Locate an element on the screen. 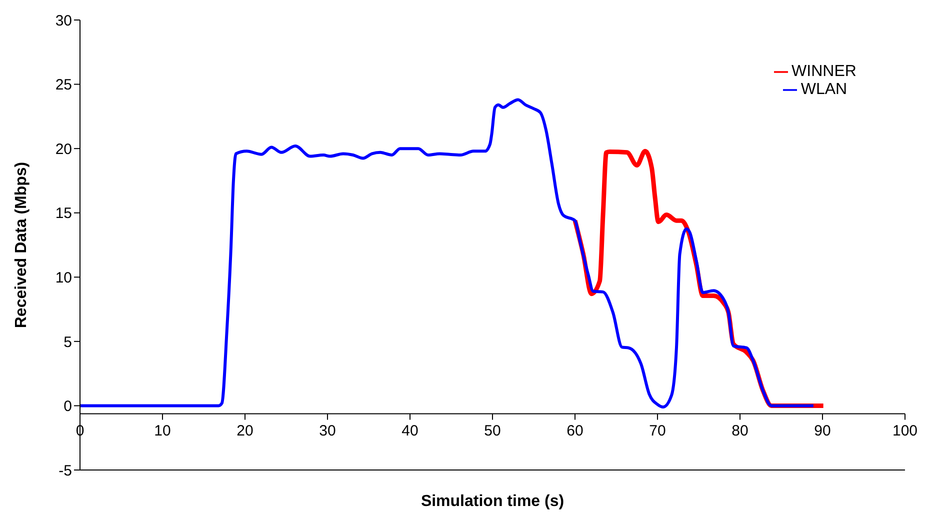 The height and width of the screenshot is (515, 925). x-tick-label: 10 is located at coordinates (162, 431).